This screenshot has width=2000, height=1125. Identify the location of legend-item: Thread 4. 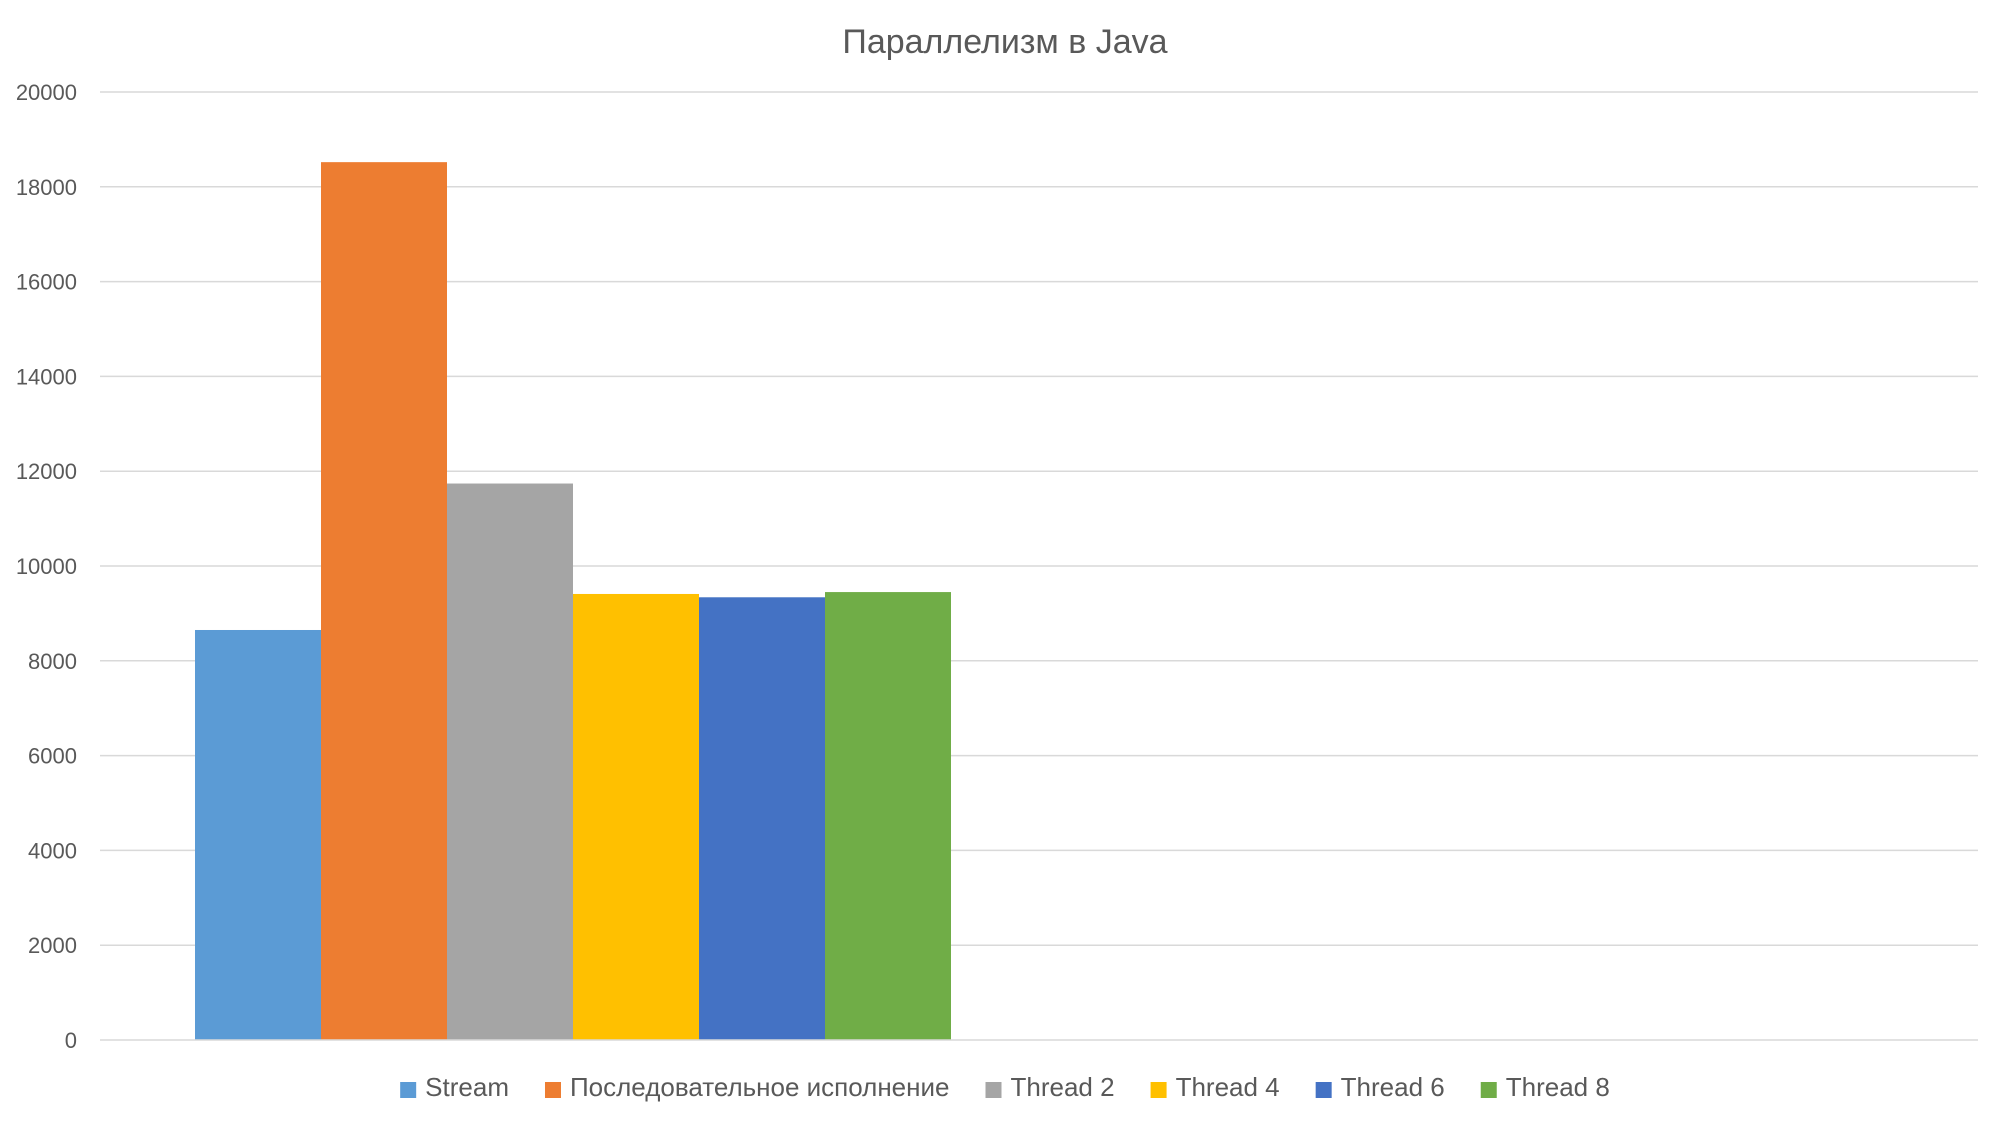
(1215, 1087).